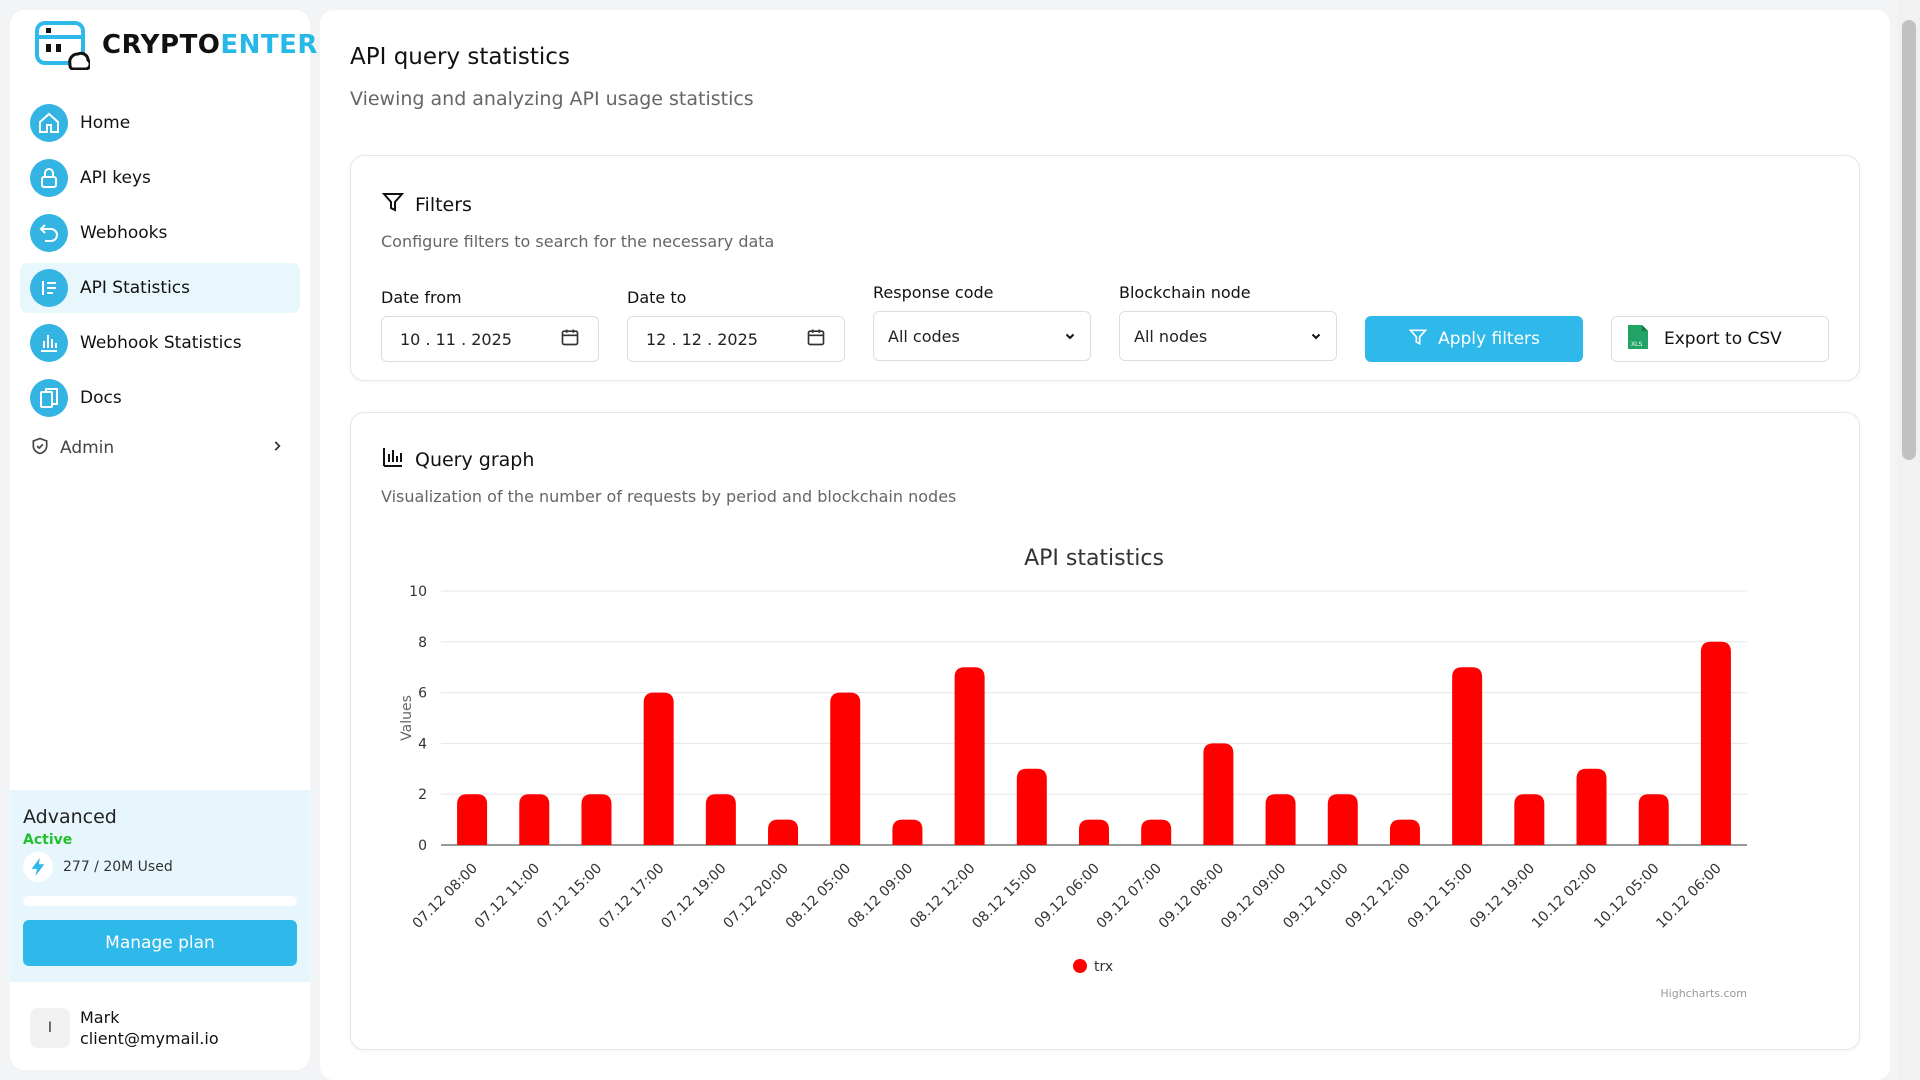  Describe the element at coordinates (49, 288) in the screenshot. I see `list-icon` at that location.